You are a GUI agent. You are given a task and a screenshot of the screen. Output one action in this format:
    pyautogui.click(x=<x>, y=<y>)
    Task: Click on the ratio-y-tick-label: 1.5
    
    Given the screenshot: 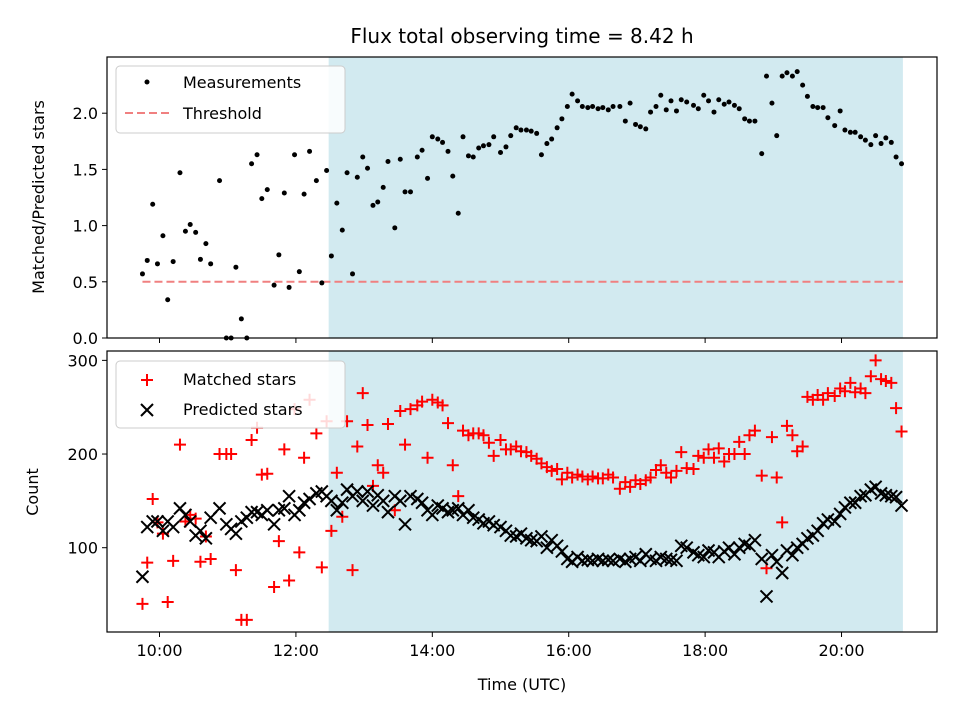 What is the action you would take?
    pyautogui.click(x=85, y=169)
    